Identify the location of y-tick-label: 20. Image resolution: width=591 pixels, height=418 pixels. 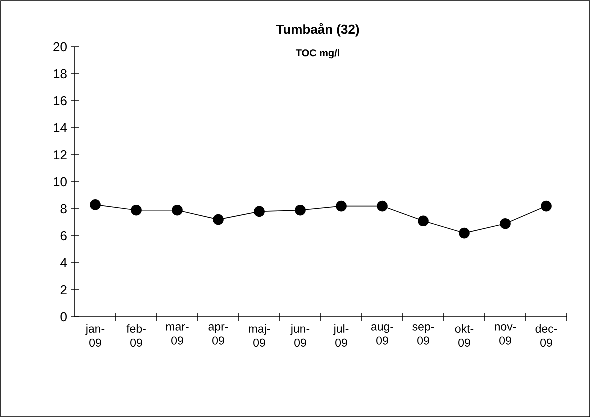
(60, 47).